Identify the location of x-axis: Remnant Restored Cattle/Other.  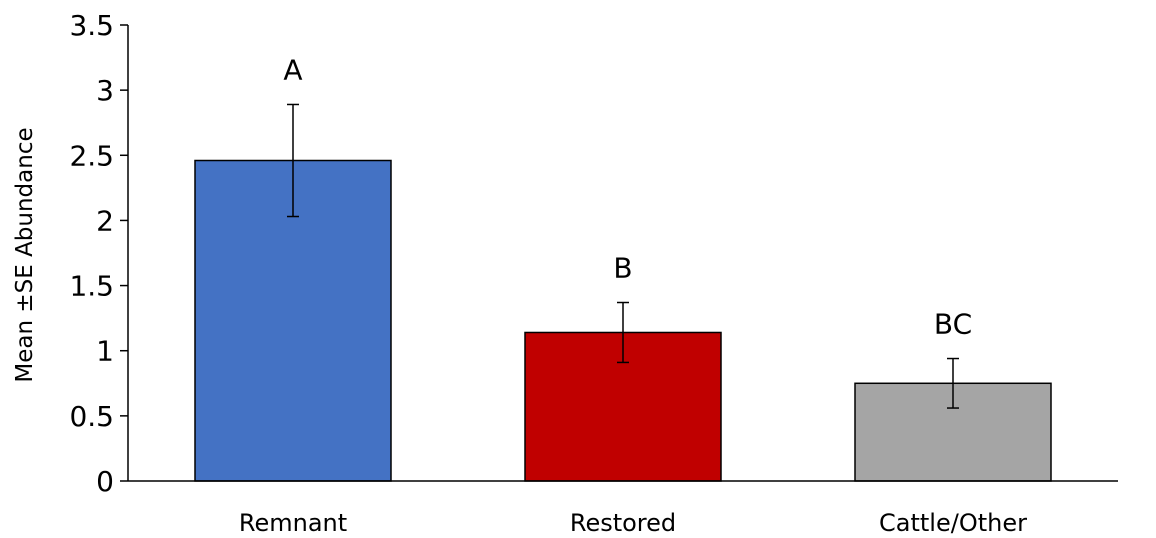
(623, 508).